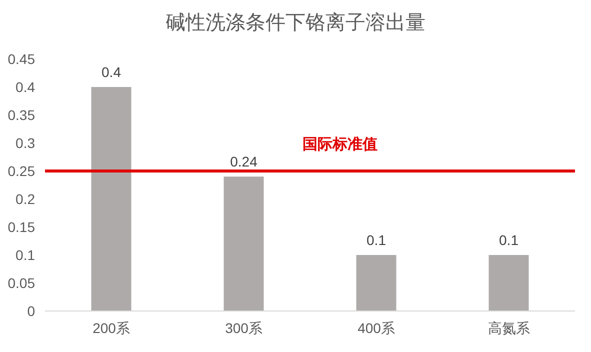  What do you see at coordinates (376, 328) in the screenshot?
I see `x-tick-label: 400系` at bounding box center [376, 328].